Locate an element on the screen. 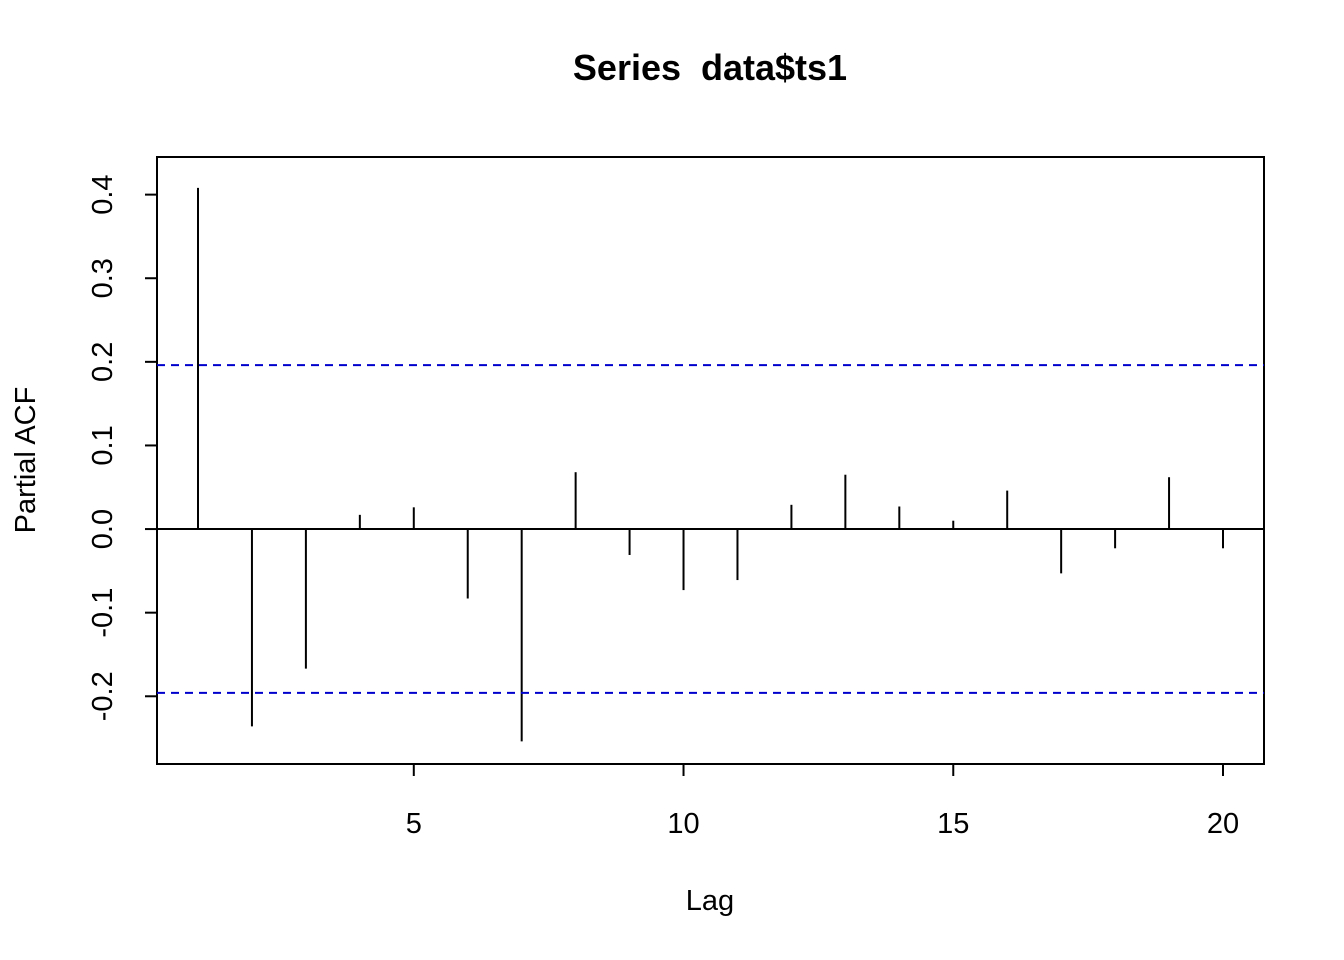 This screenshot has width=1344, height=960. y-tick-label: 0.0 is located at coordinates (103, 529).